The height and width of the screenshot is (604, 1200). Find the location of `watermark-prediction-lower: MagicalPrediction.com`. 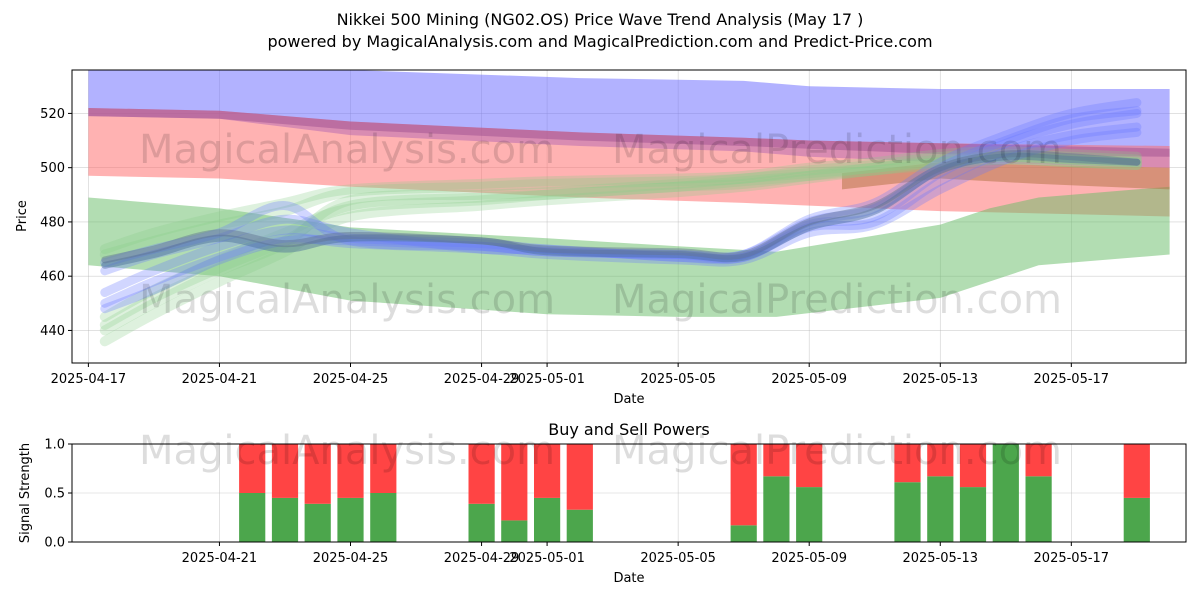

watermark-prediction-lower: MagicalPrediction.com is located at coordinates (837, 300).